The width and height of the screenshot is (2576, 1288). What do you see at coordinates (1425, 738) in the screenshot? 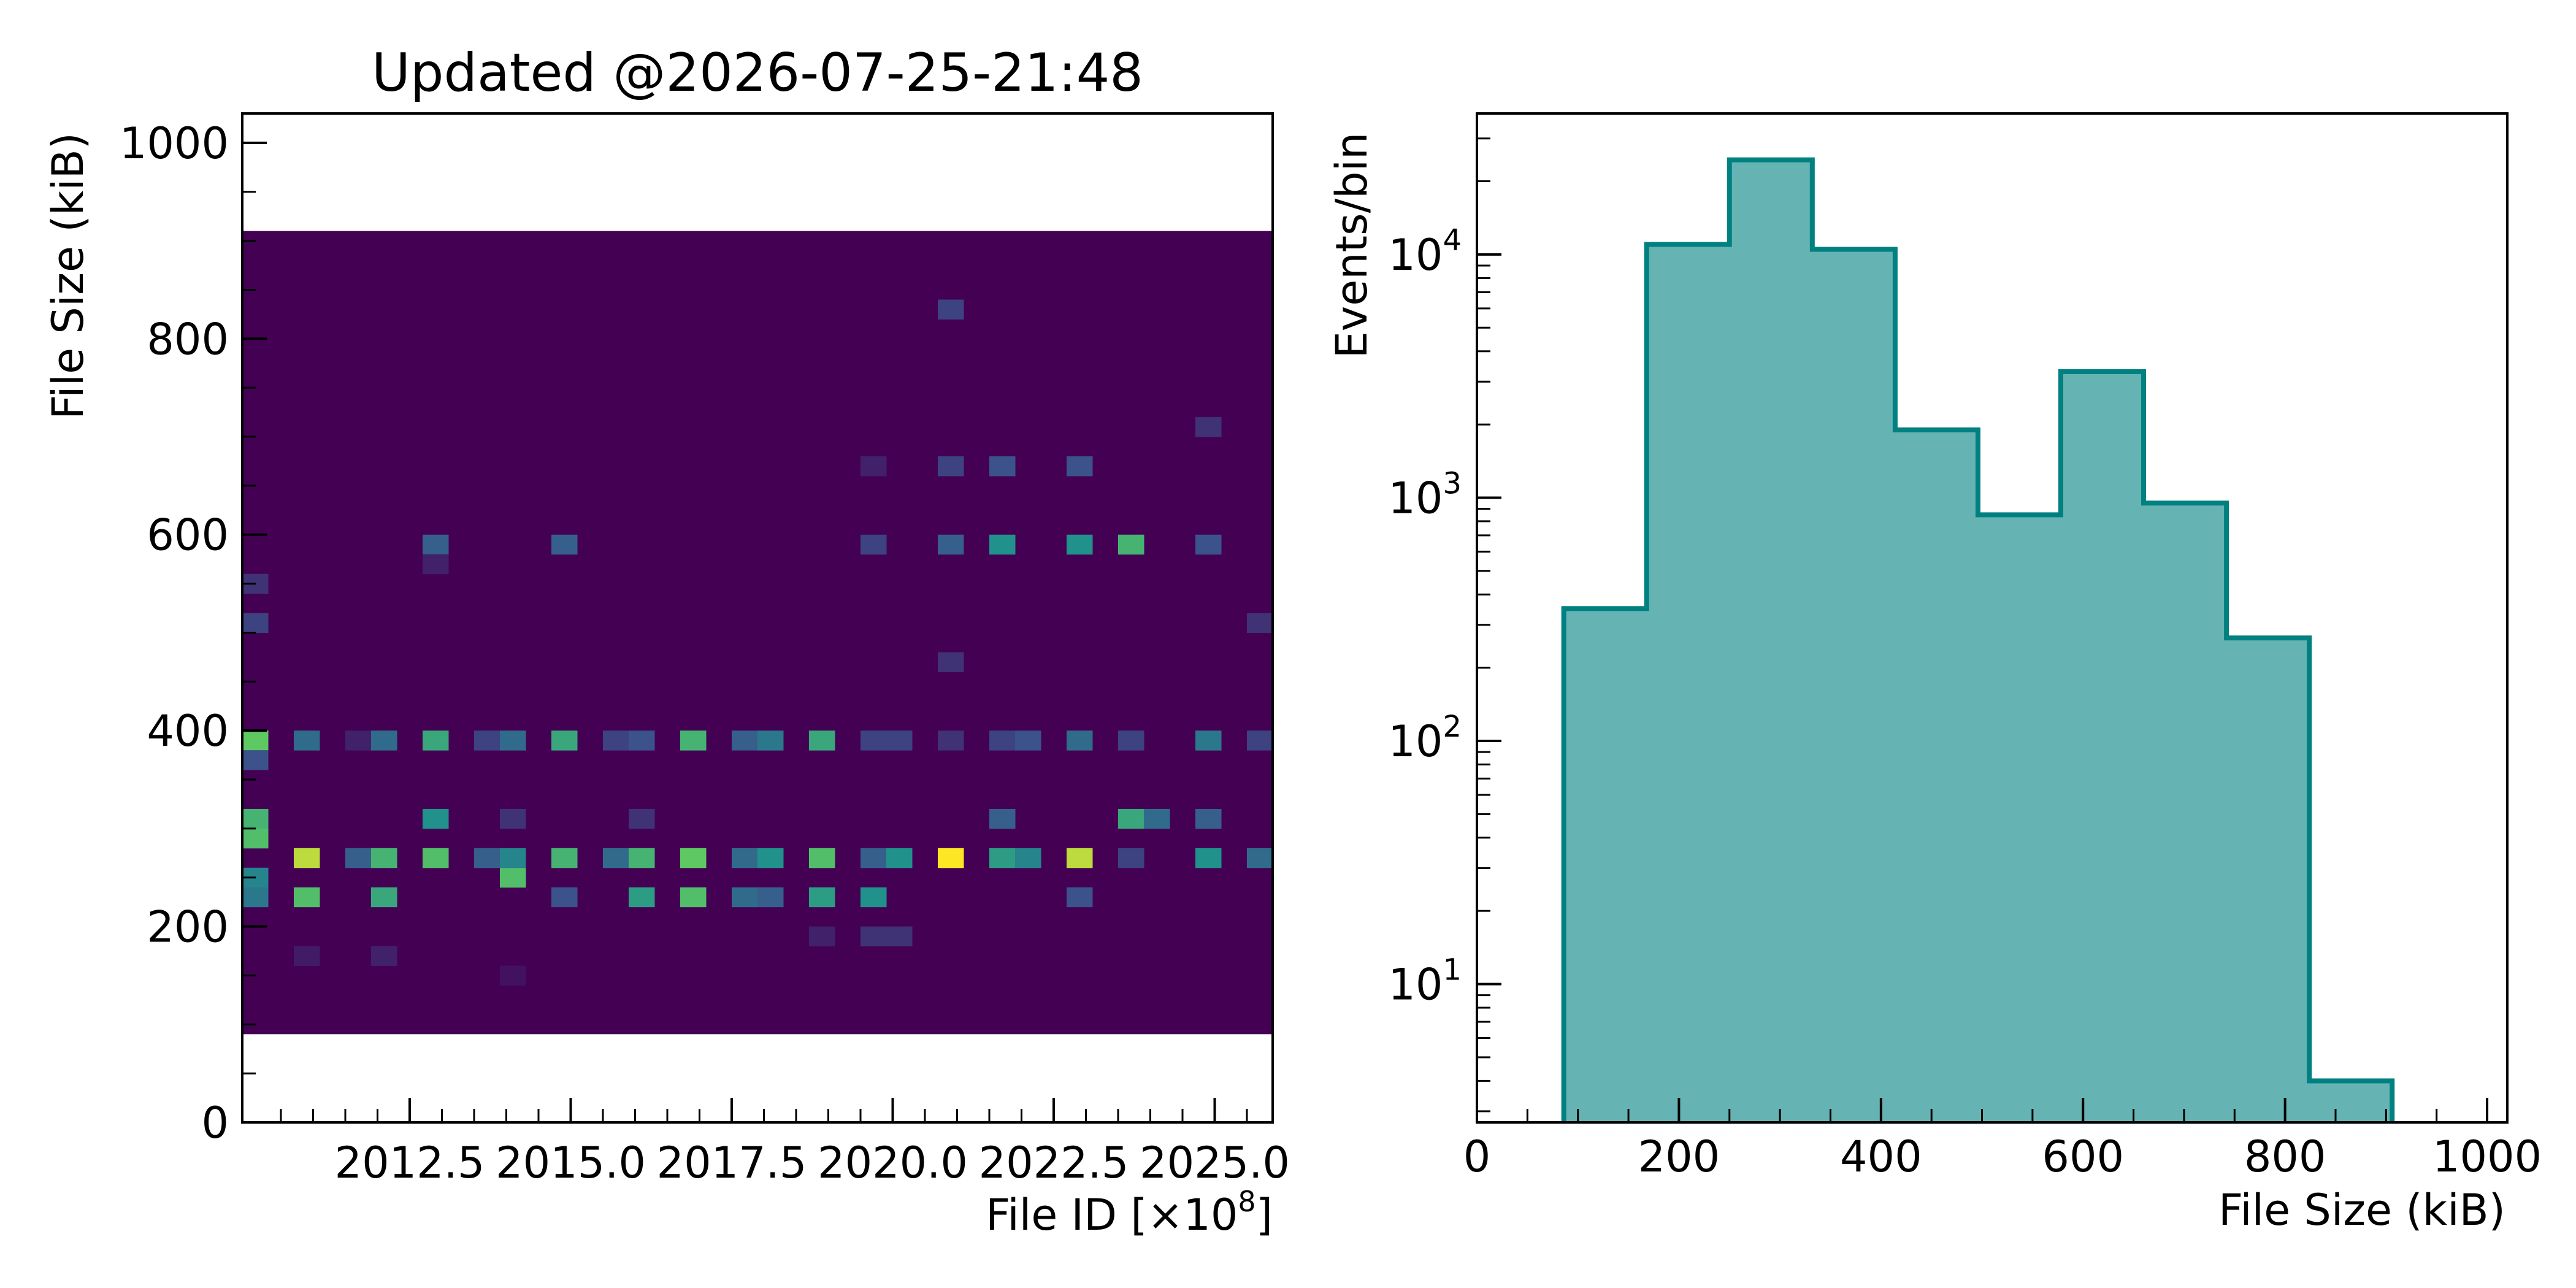
I see `histogram-y-tick-label: 10²` at bounding box center [1425, 738].